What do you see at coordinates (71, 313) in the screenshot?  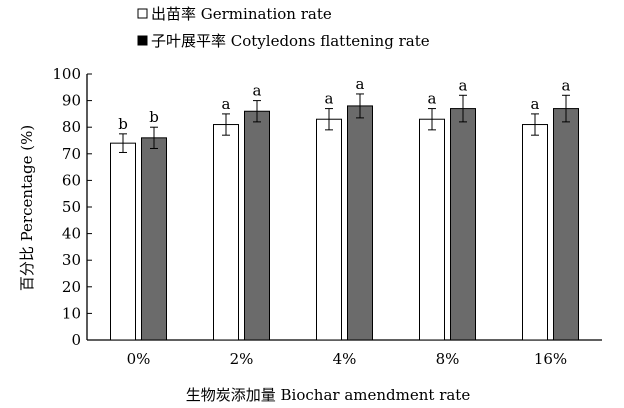 I see `y-tick-label: 10` at bounding box center [71, 313].